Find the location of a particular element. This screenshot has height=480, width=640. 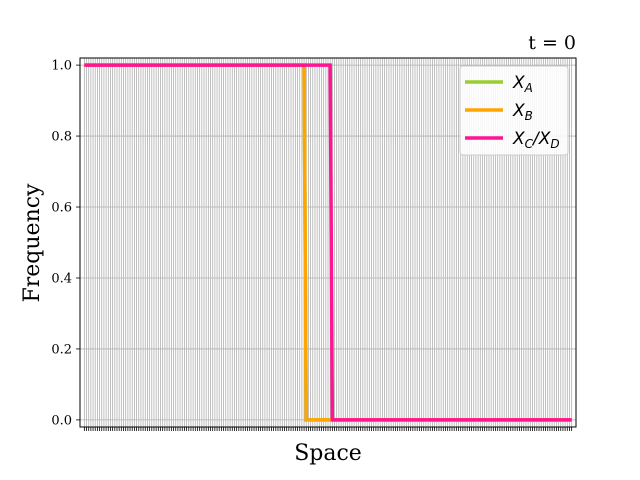

y-tick-label: 0.8 is located at coordinates (61, 137).